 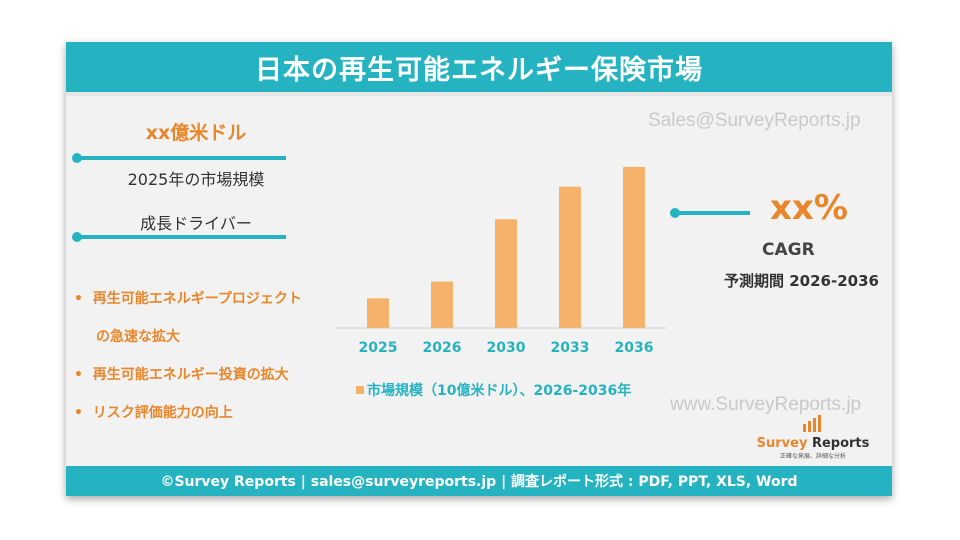 What do you see at coordinates (506, 273) in the screenshot?
I see `bar-2030` at bounding box center [506, 273].